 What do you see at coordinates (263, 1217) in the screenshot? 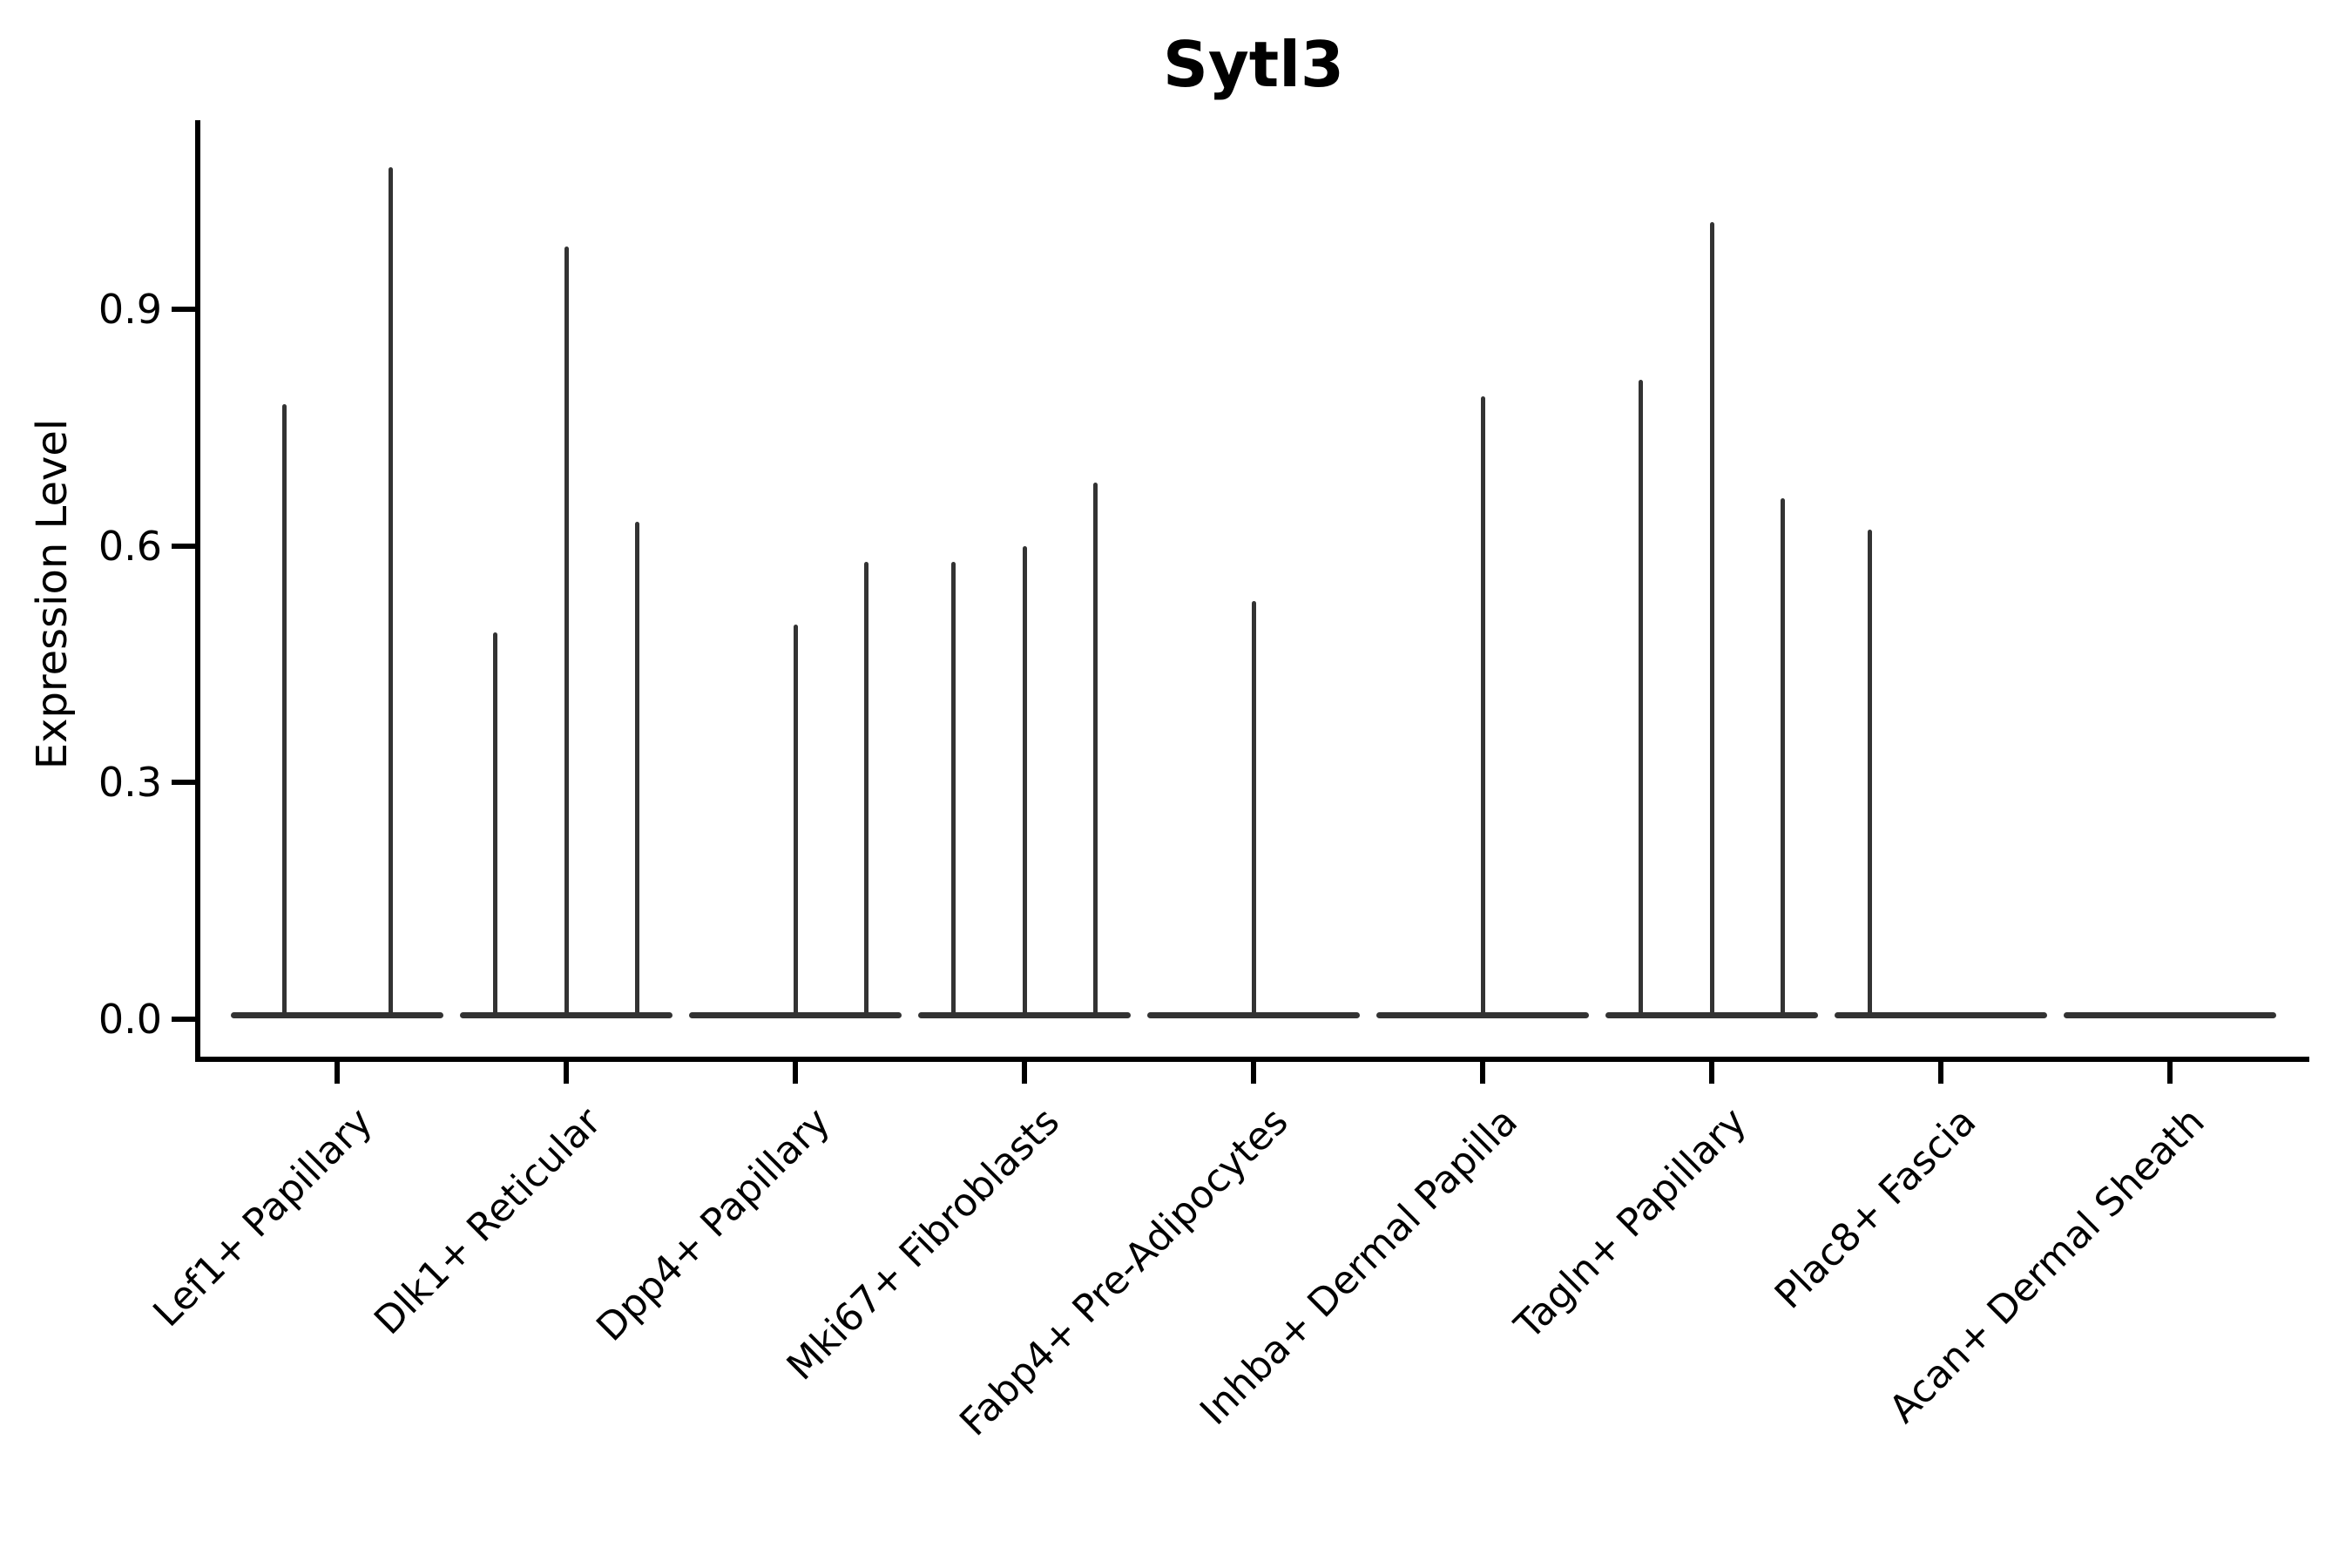
I see `x-tick-label: Lef1+ Papillary` at bounding box center [263, 1217].